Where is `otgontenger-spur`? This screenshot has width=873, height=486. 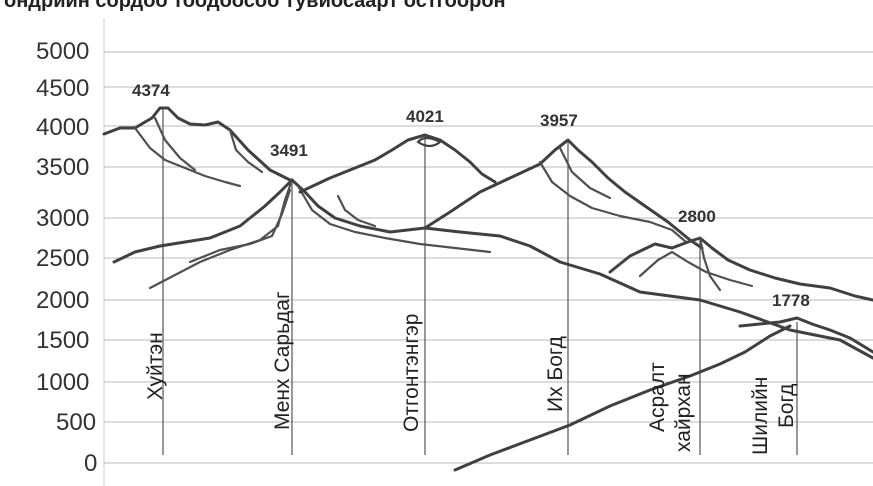
otgontenger-spur is located at coordinates (356, 211).